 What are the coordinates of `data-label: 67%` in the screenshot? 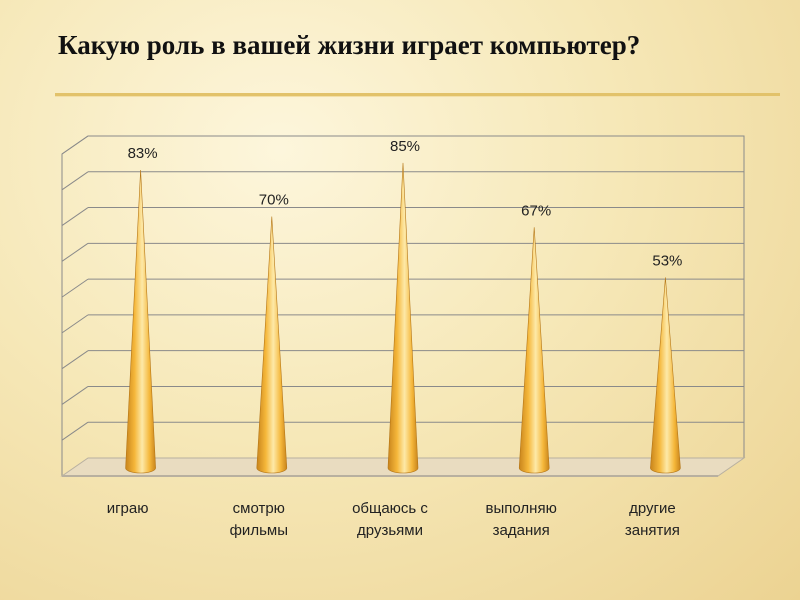 It's located at (536, 210).